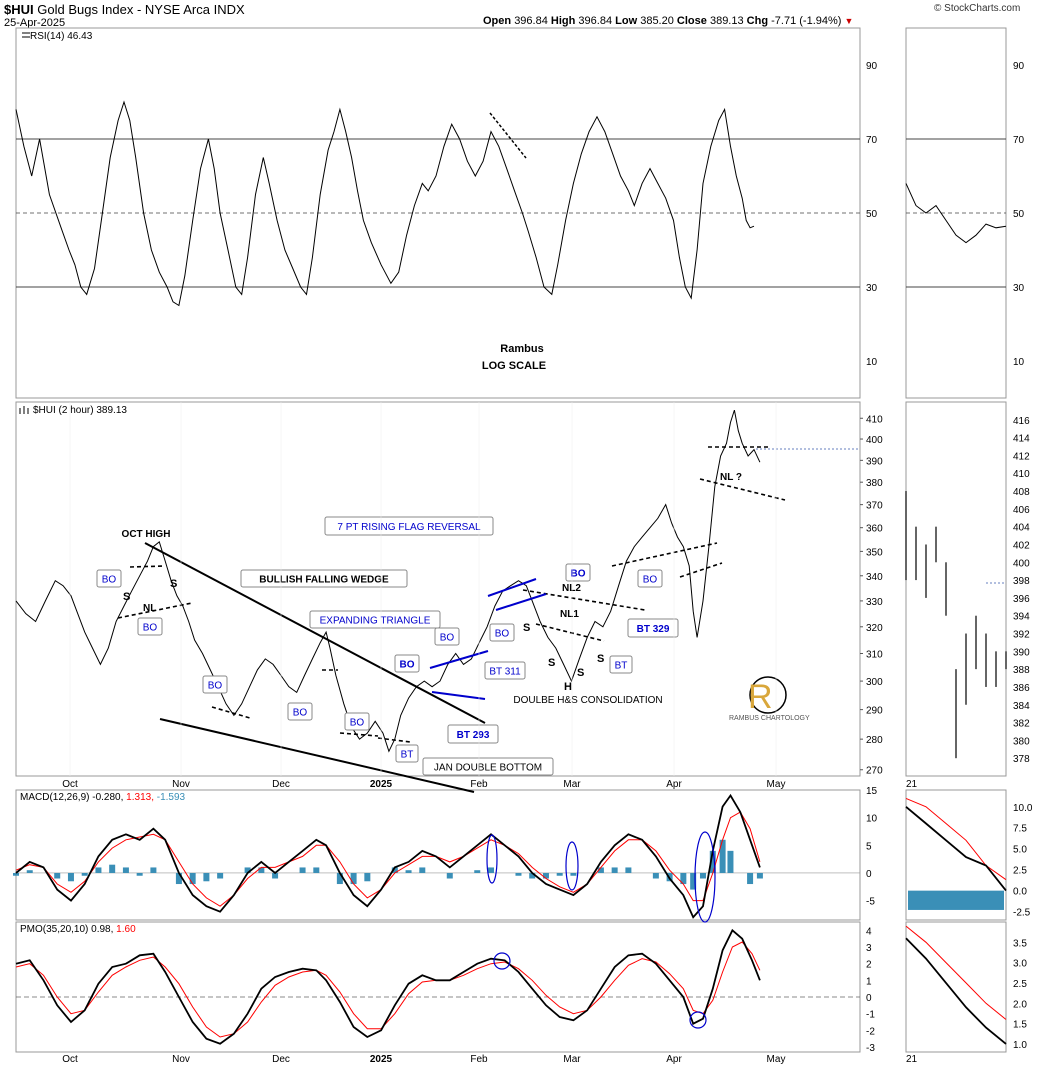 The width and height of the screenshot is (1050, 1069). What do you see at coordinates (171, 797) in the screenshot?
I see `macd-legend-hist: -1.593` at bounding box center [171, 797].